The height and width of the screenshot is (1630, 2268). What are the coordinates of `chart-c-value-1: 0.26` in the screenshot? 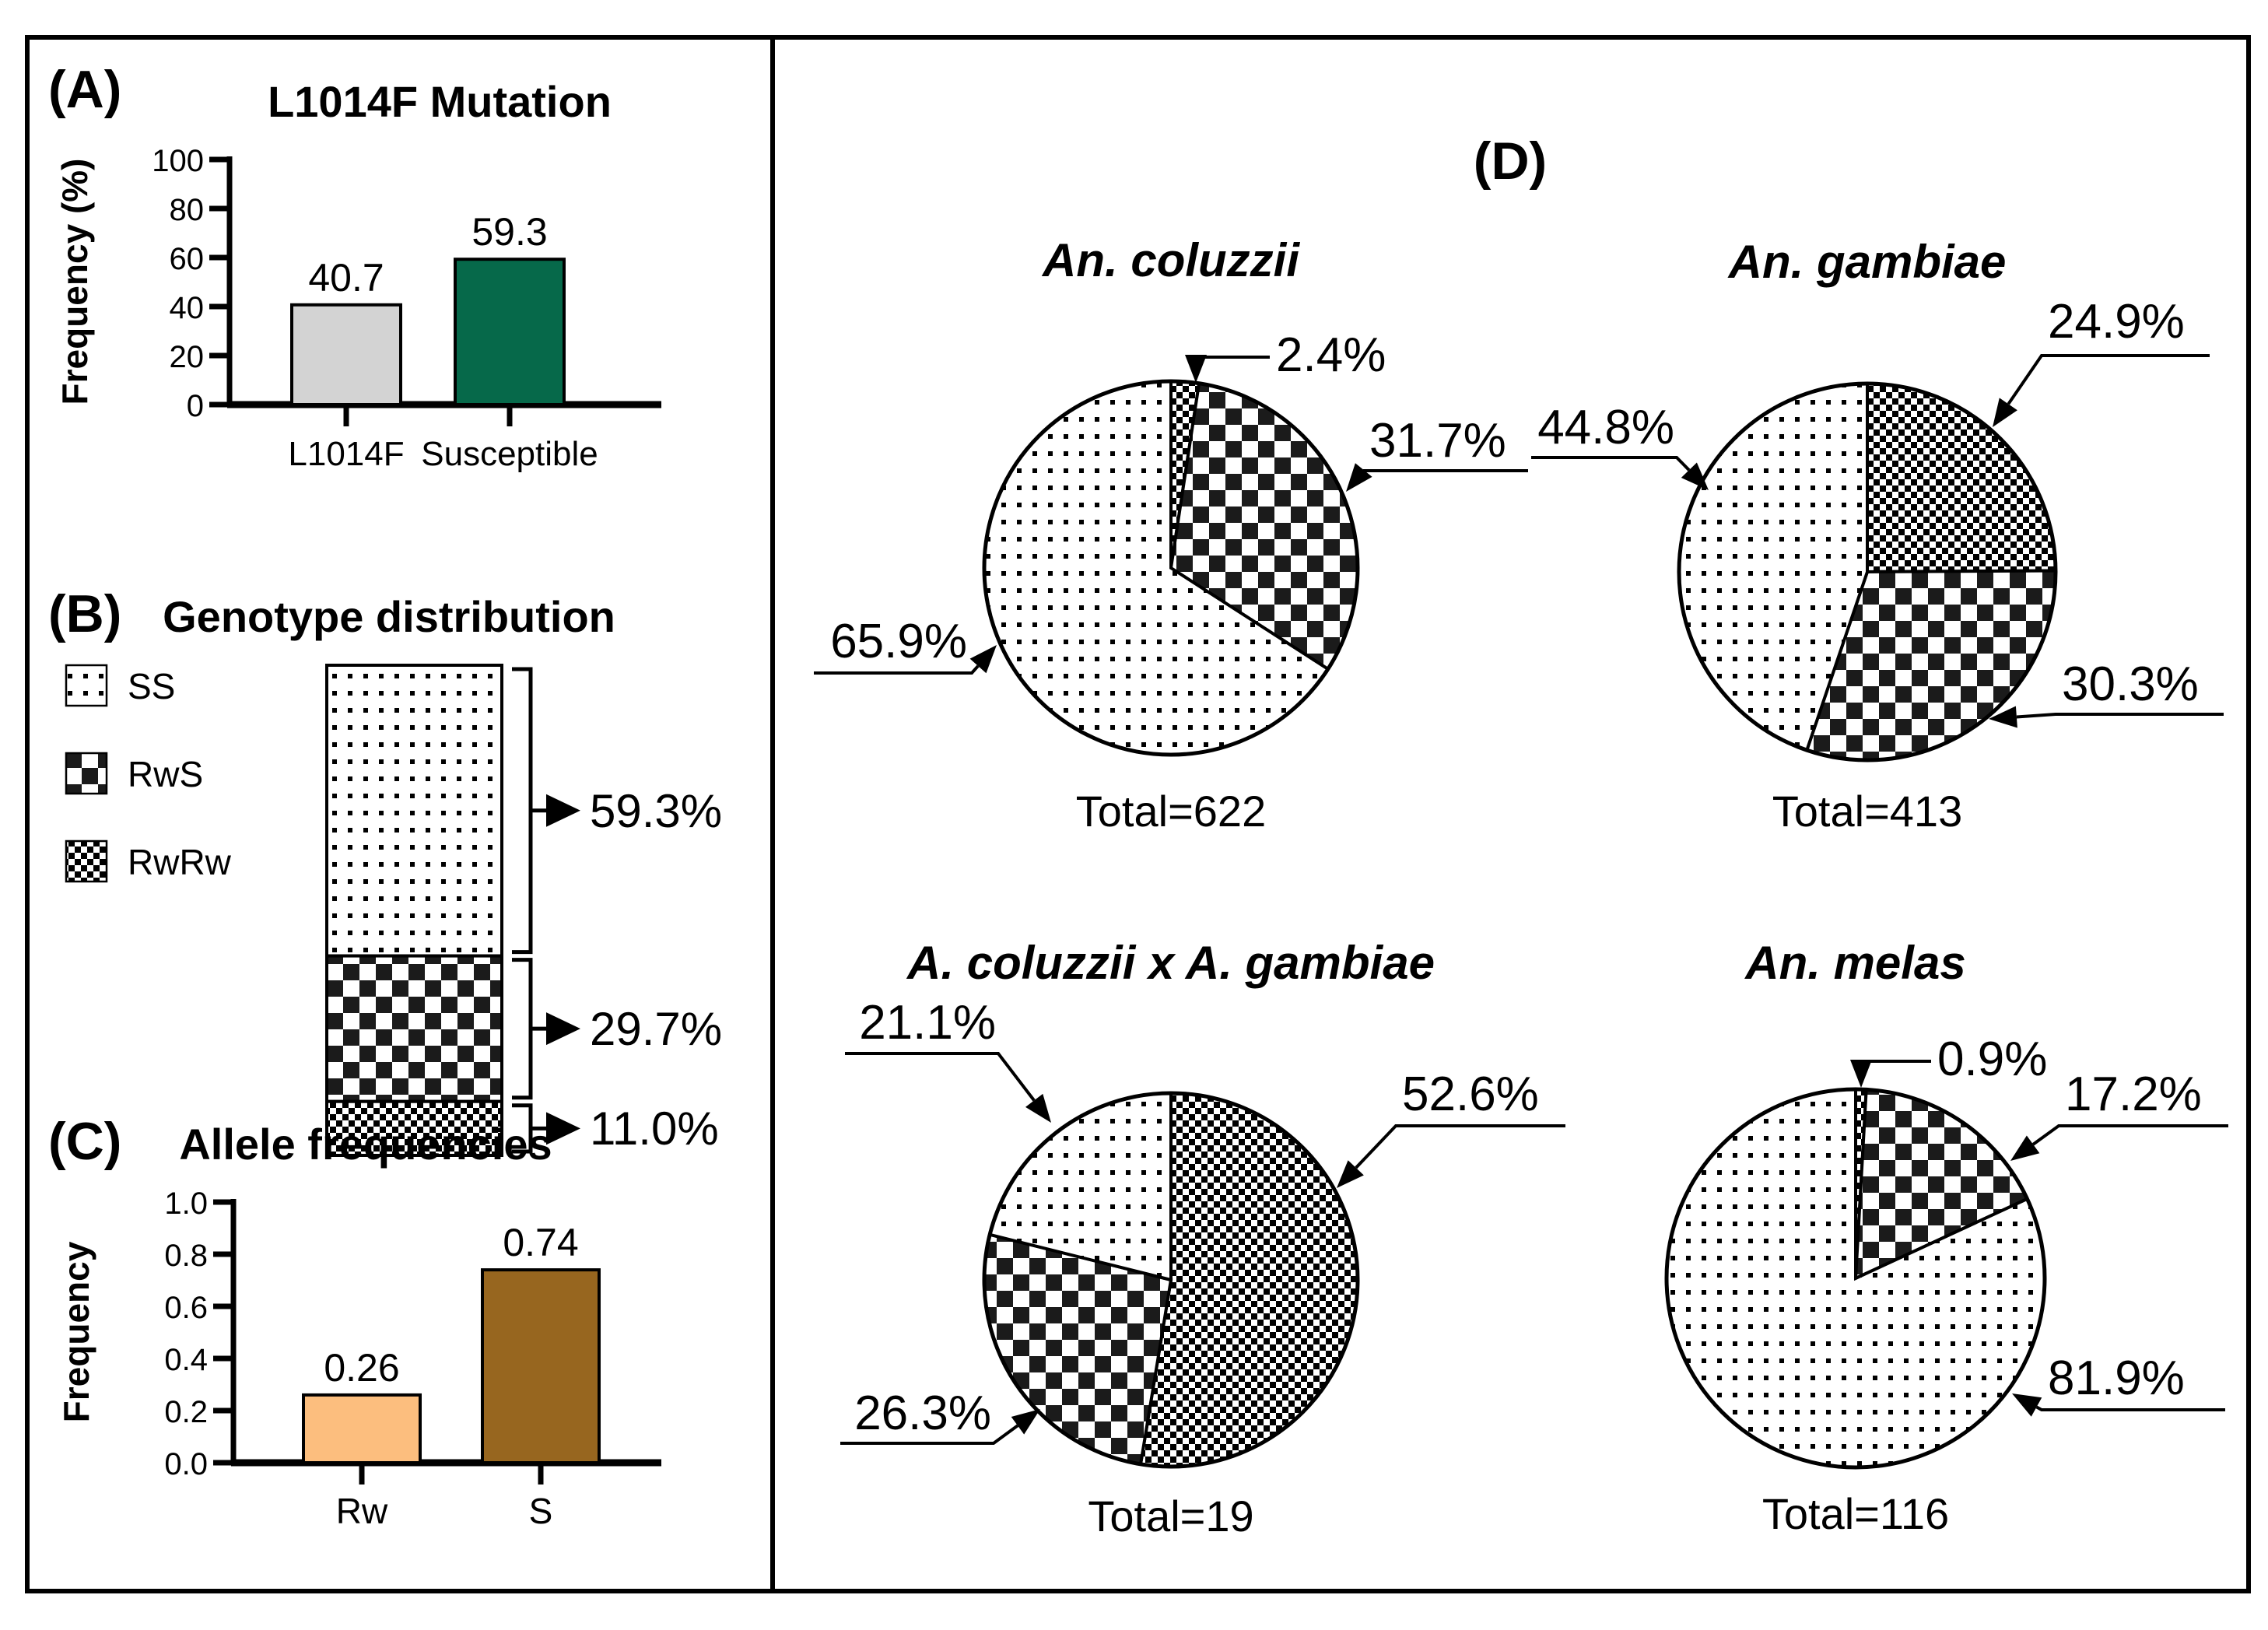 It's located at (361, 1368).